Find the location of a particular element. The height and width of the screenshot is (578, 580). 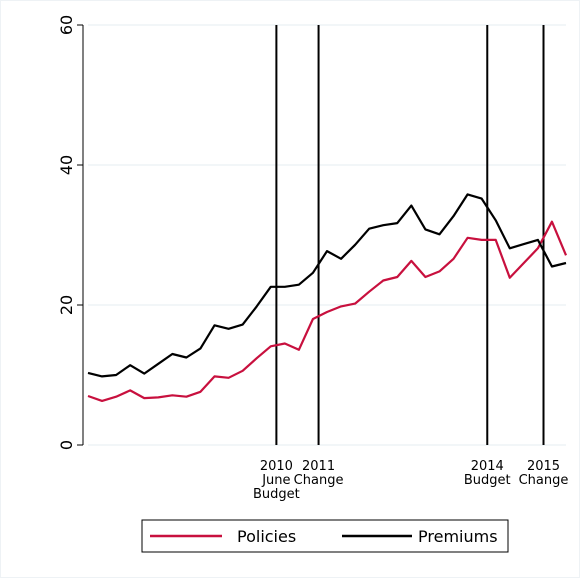

y-tick-label: 40 is located at coordinates (66, 165).